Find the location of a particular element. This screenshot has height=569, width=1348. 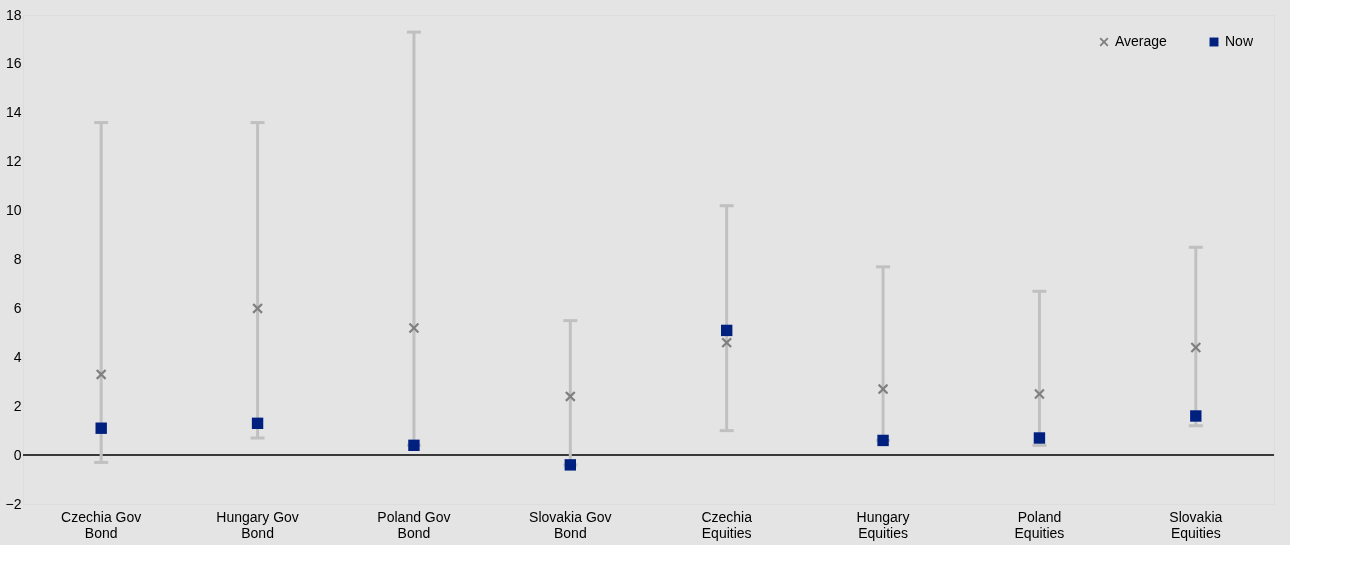

y-tick-label: 12 is located at coordinates (13, 161).